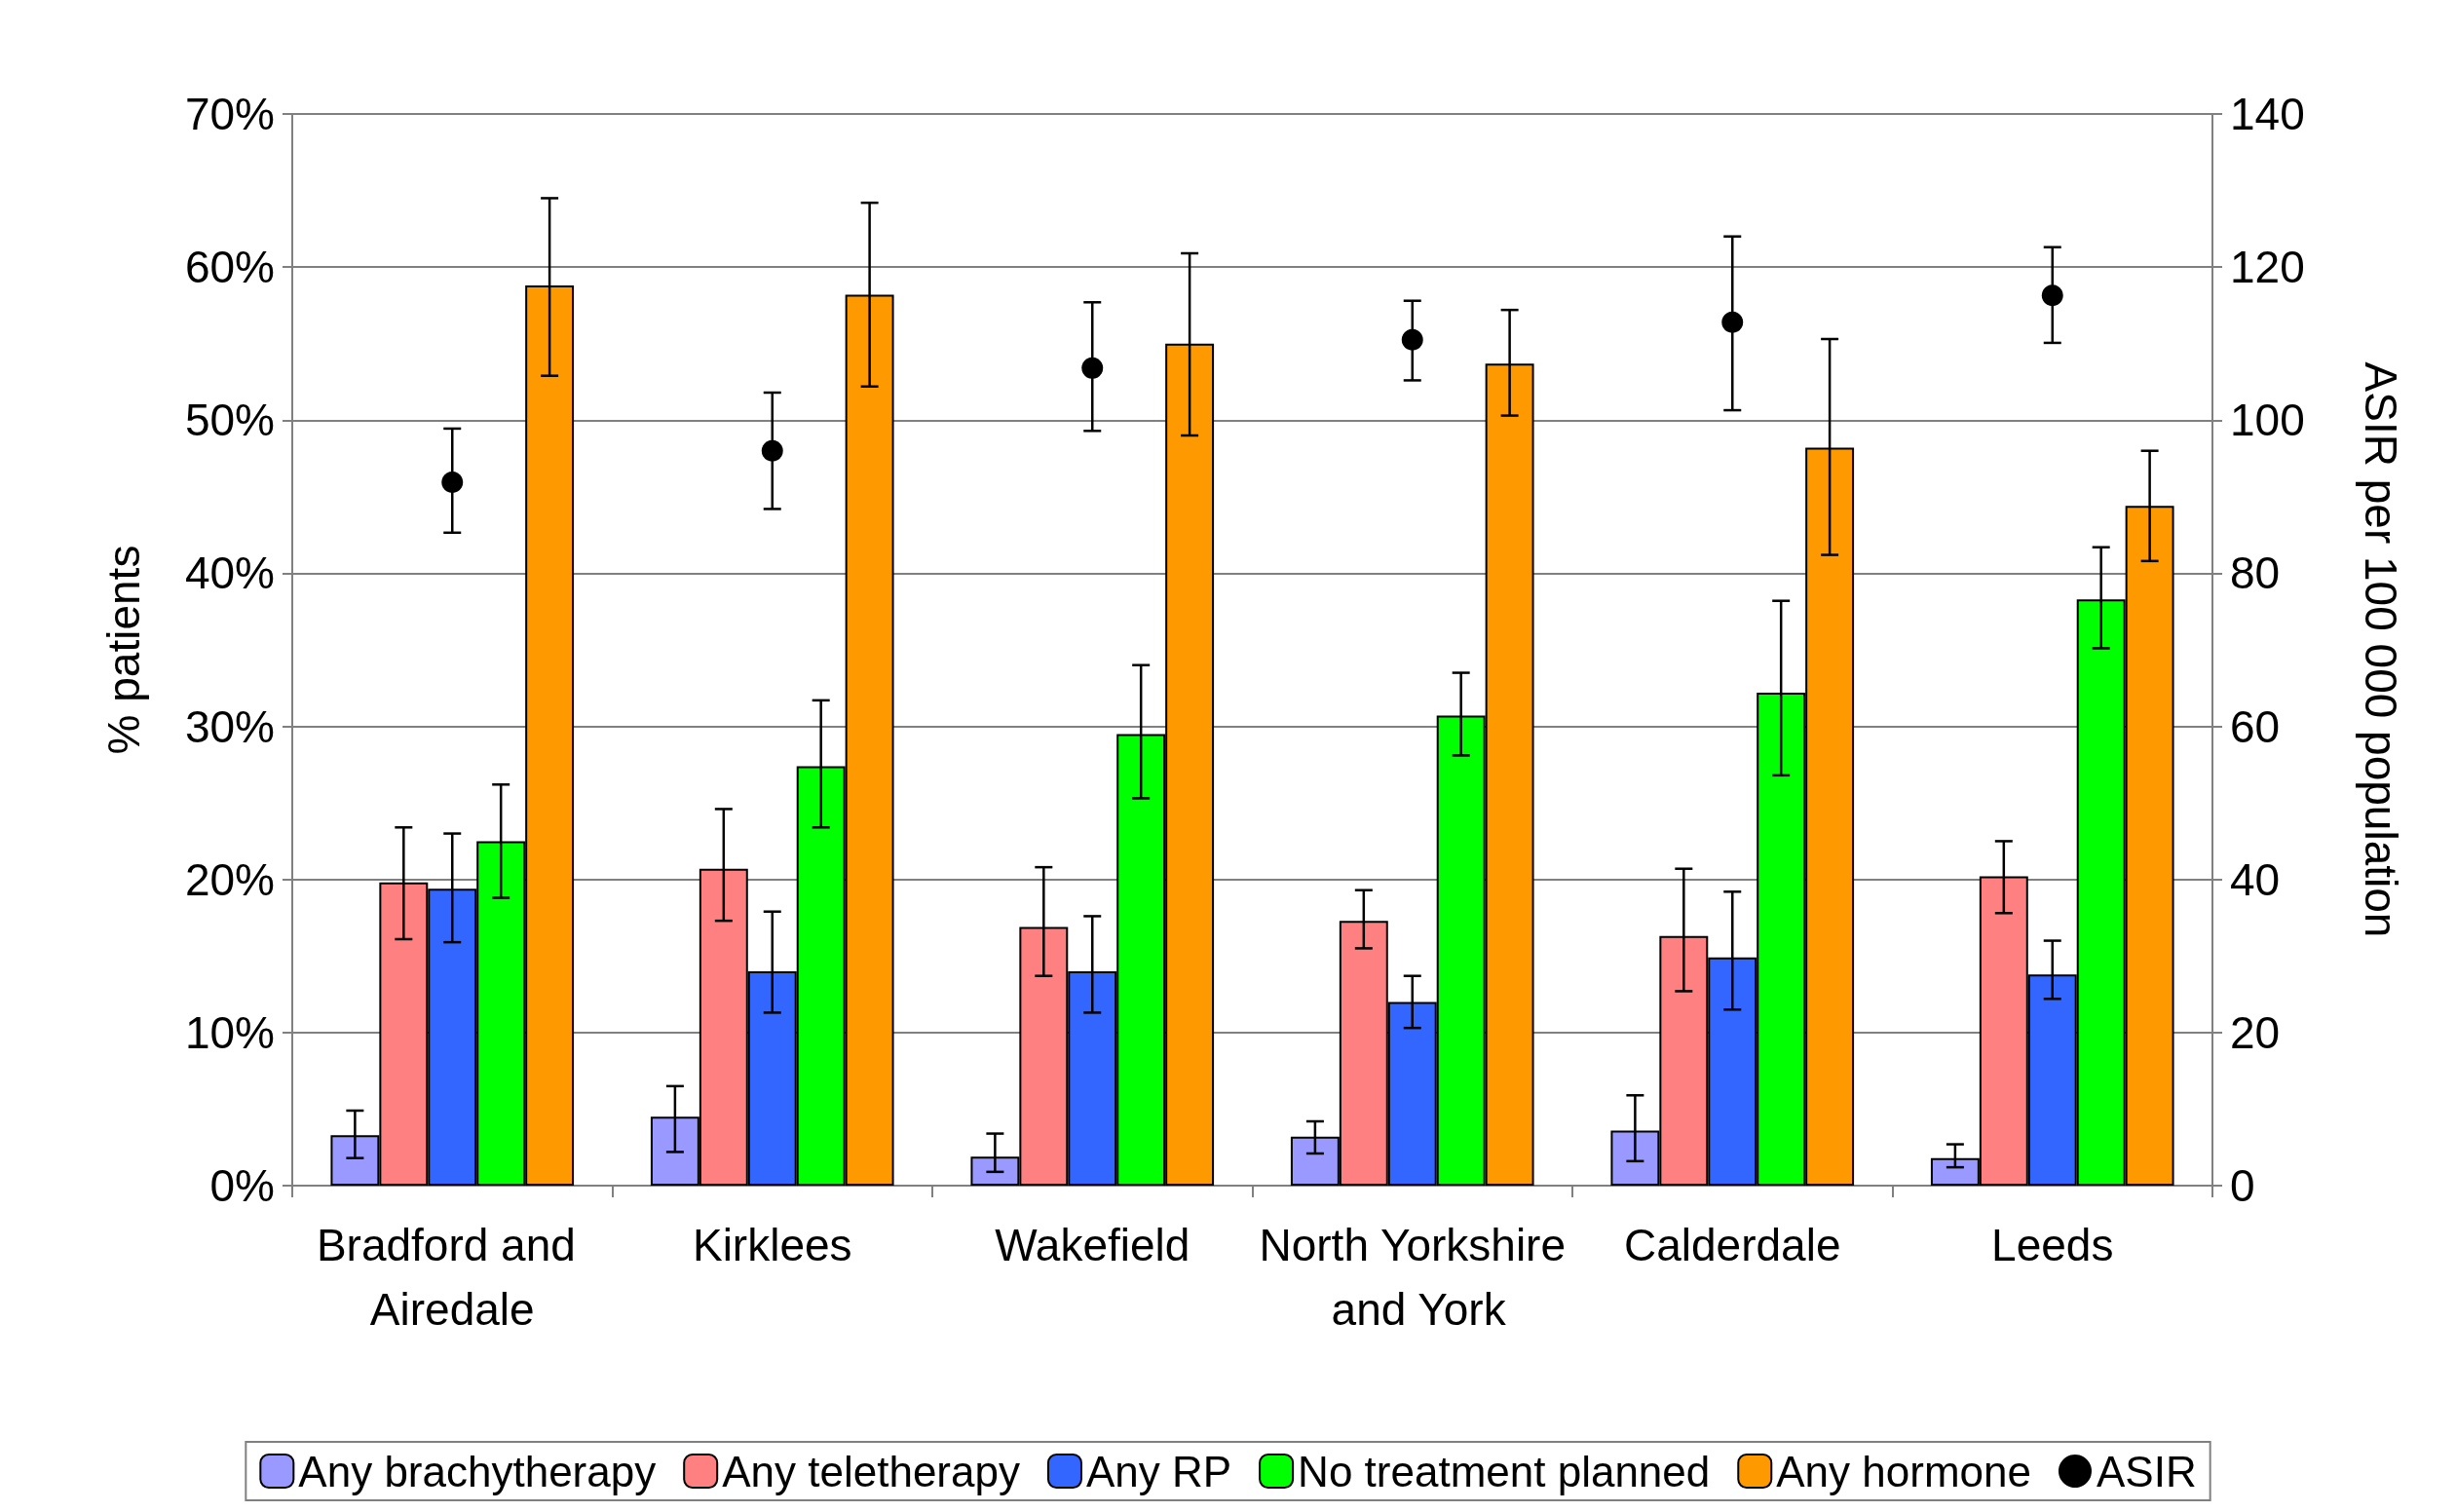  Describe the element at coordinates (1413, 1277) in the screenshot. I see `x-tick-label: North Yorkshire and York` at that location.